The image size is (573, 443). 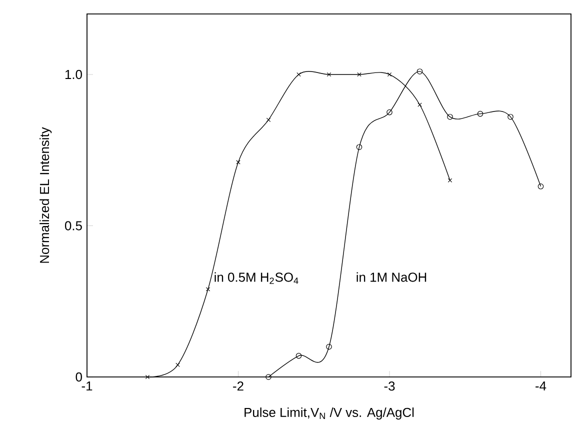 What do you see at coordinates (541, 386) in the screenshot?
I see `x-tick-label: -4` at bounding box center [541, 386].